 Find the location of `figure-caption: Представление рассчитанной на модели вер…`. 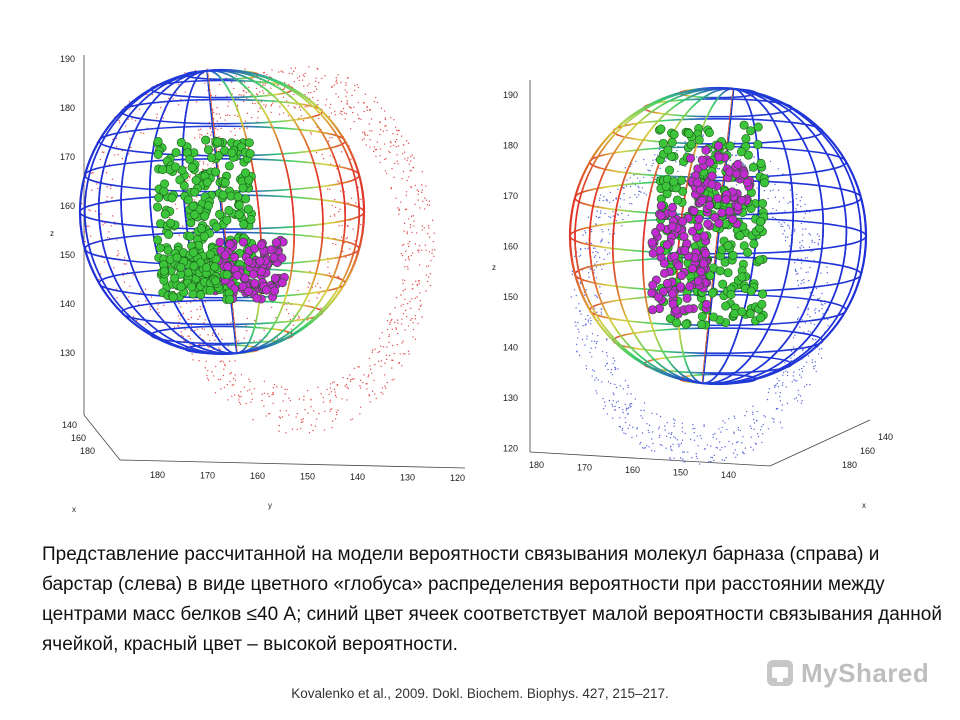

figure-caption: Представление рассчитанной на модели вер… is located at coordinates (492, 599).